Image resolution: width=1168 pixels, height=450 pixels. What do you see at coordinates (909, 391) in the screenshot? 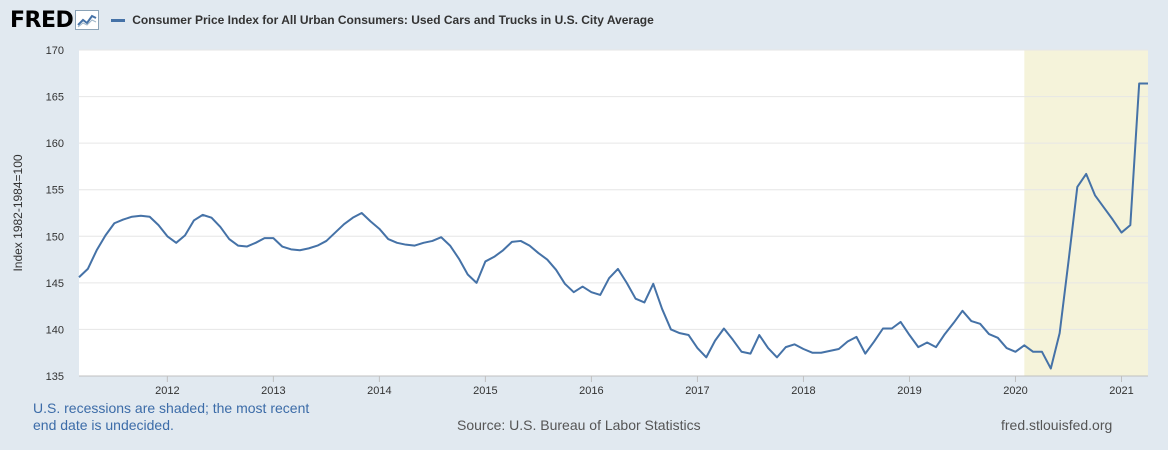
I see `x-tick-label: 2019` at bounding box center [909, 391].